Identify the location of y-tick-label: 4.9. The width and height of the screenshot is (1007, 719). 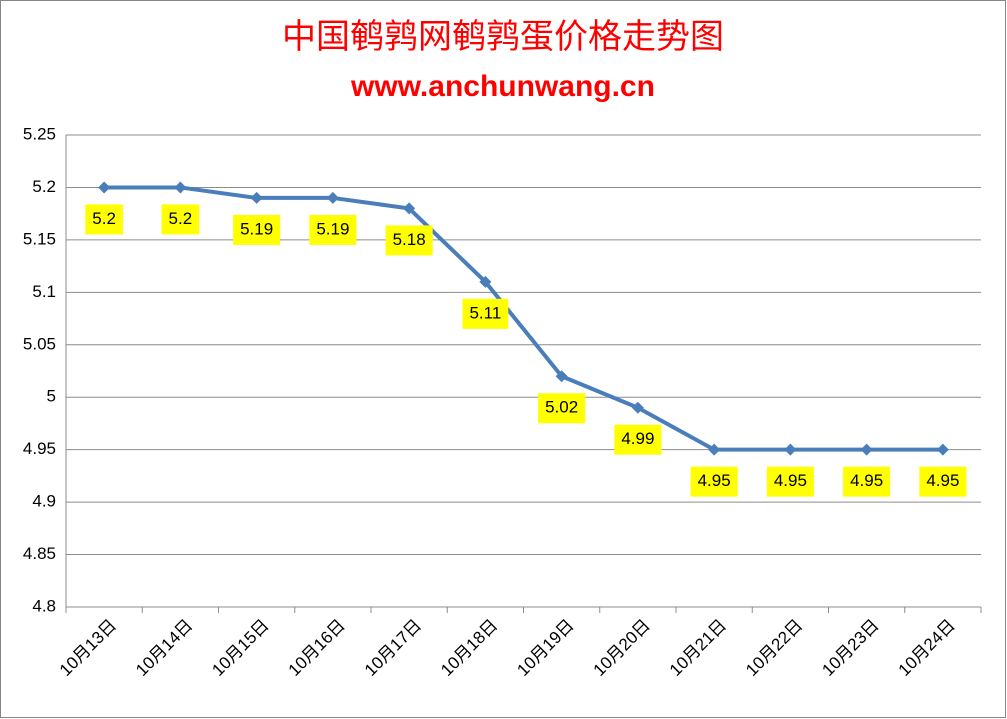
(44, 501).